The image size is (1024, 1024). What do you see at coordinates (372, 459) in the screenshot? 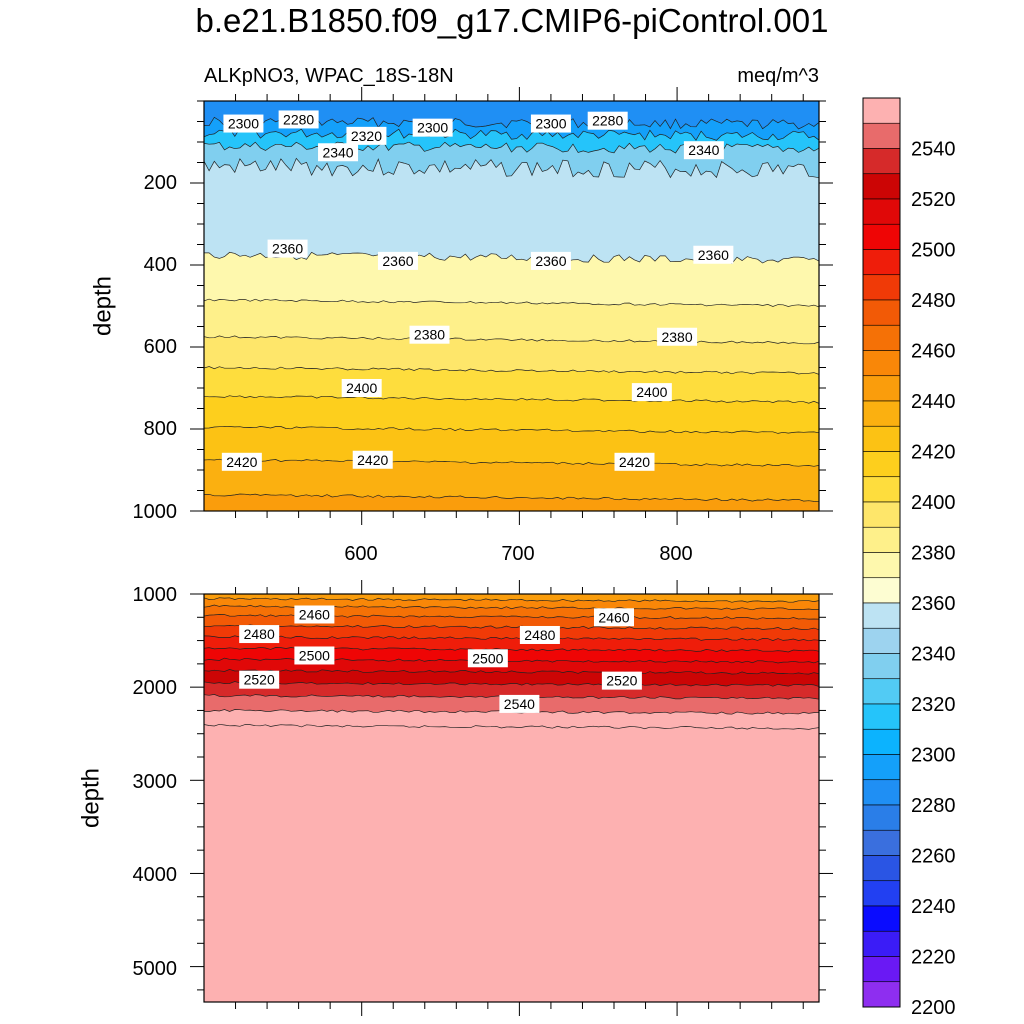
I see `upper-contour-label: 2420` at bounding box center [372, 459].